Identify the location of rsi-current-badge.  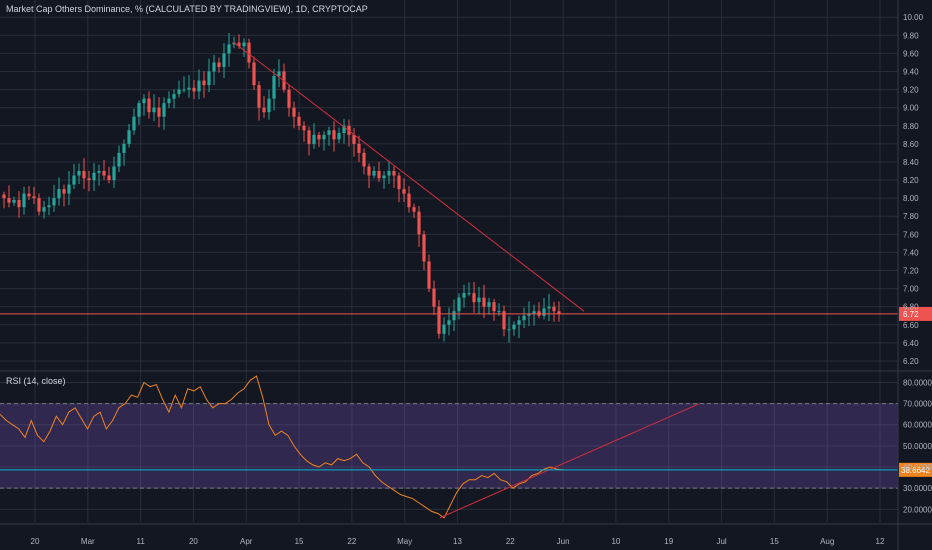
(915, 469).